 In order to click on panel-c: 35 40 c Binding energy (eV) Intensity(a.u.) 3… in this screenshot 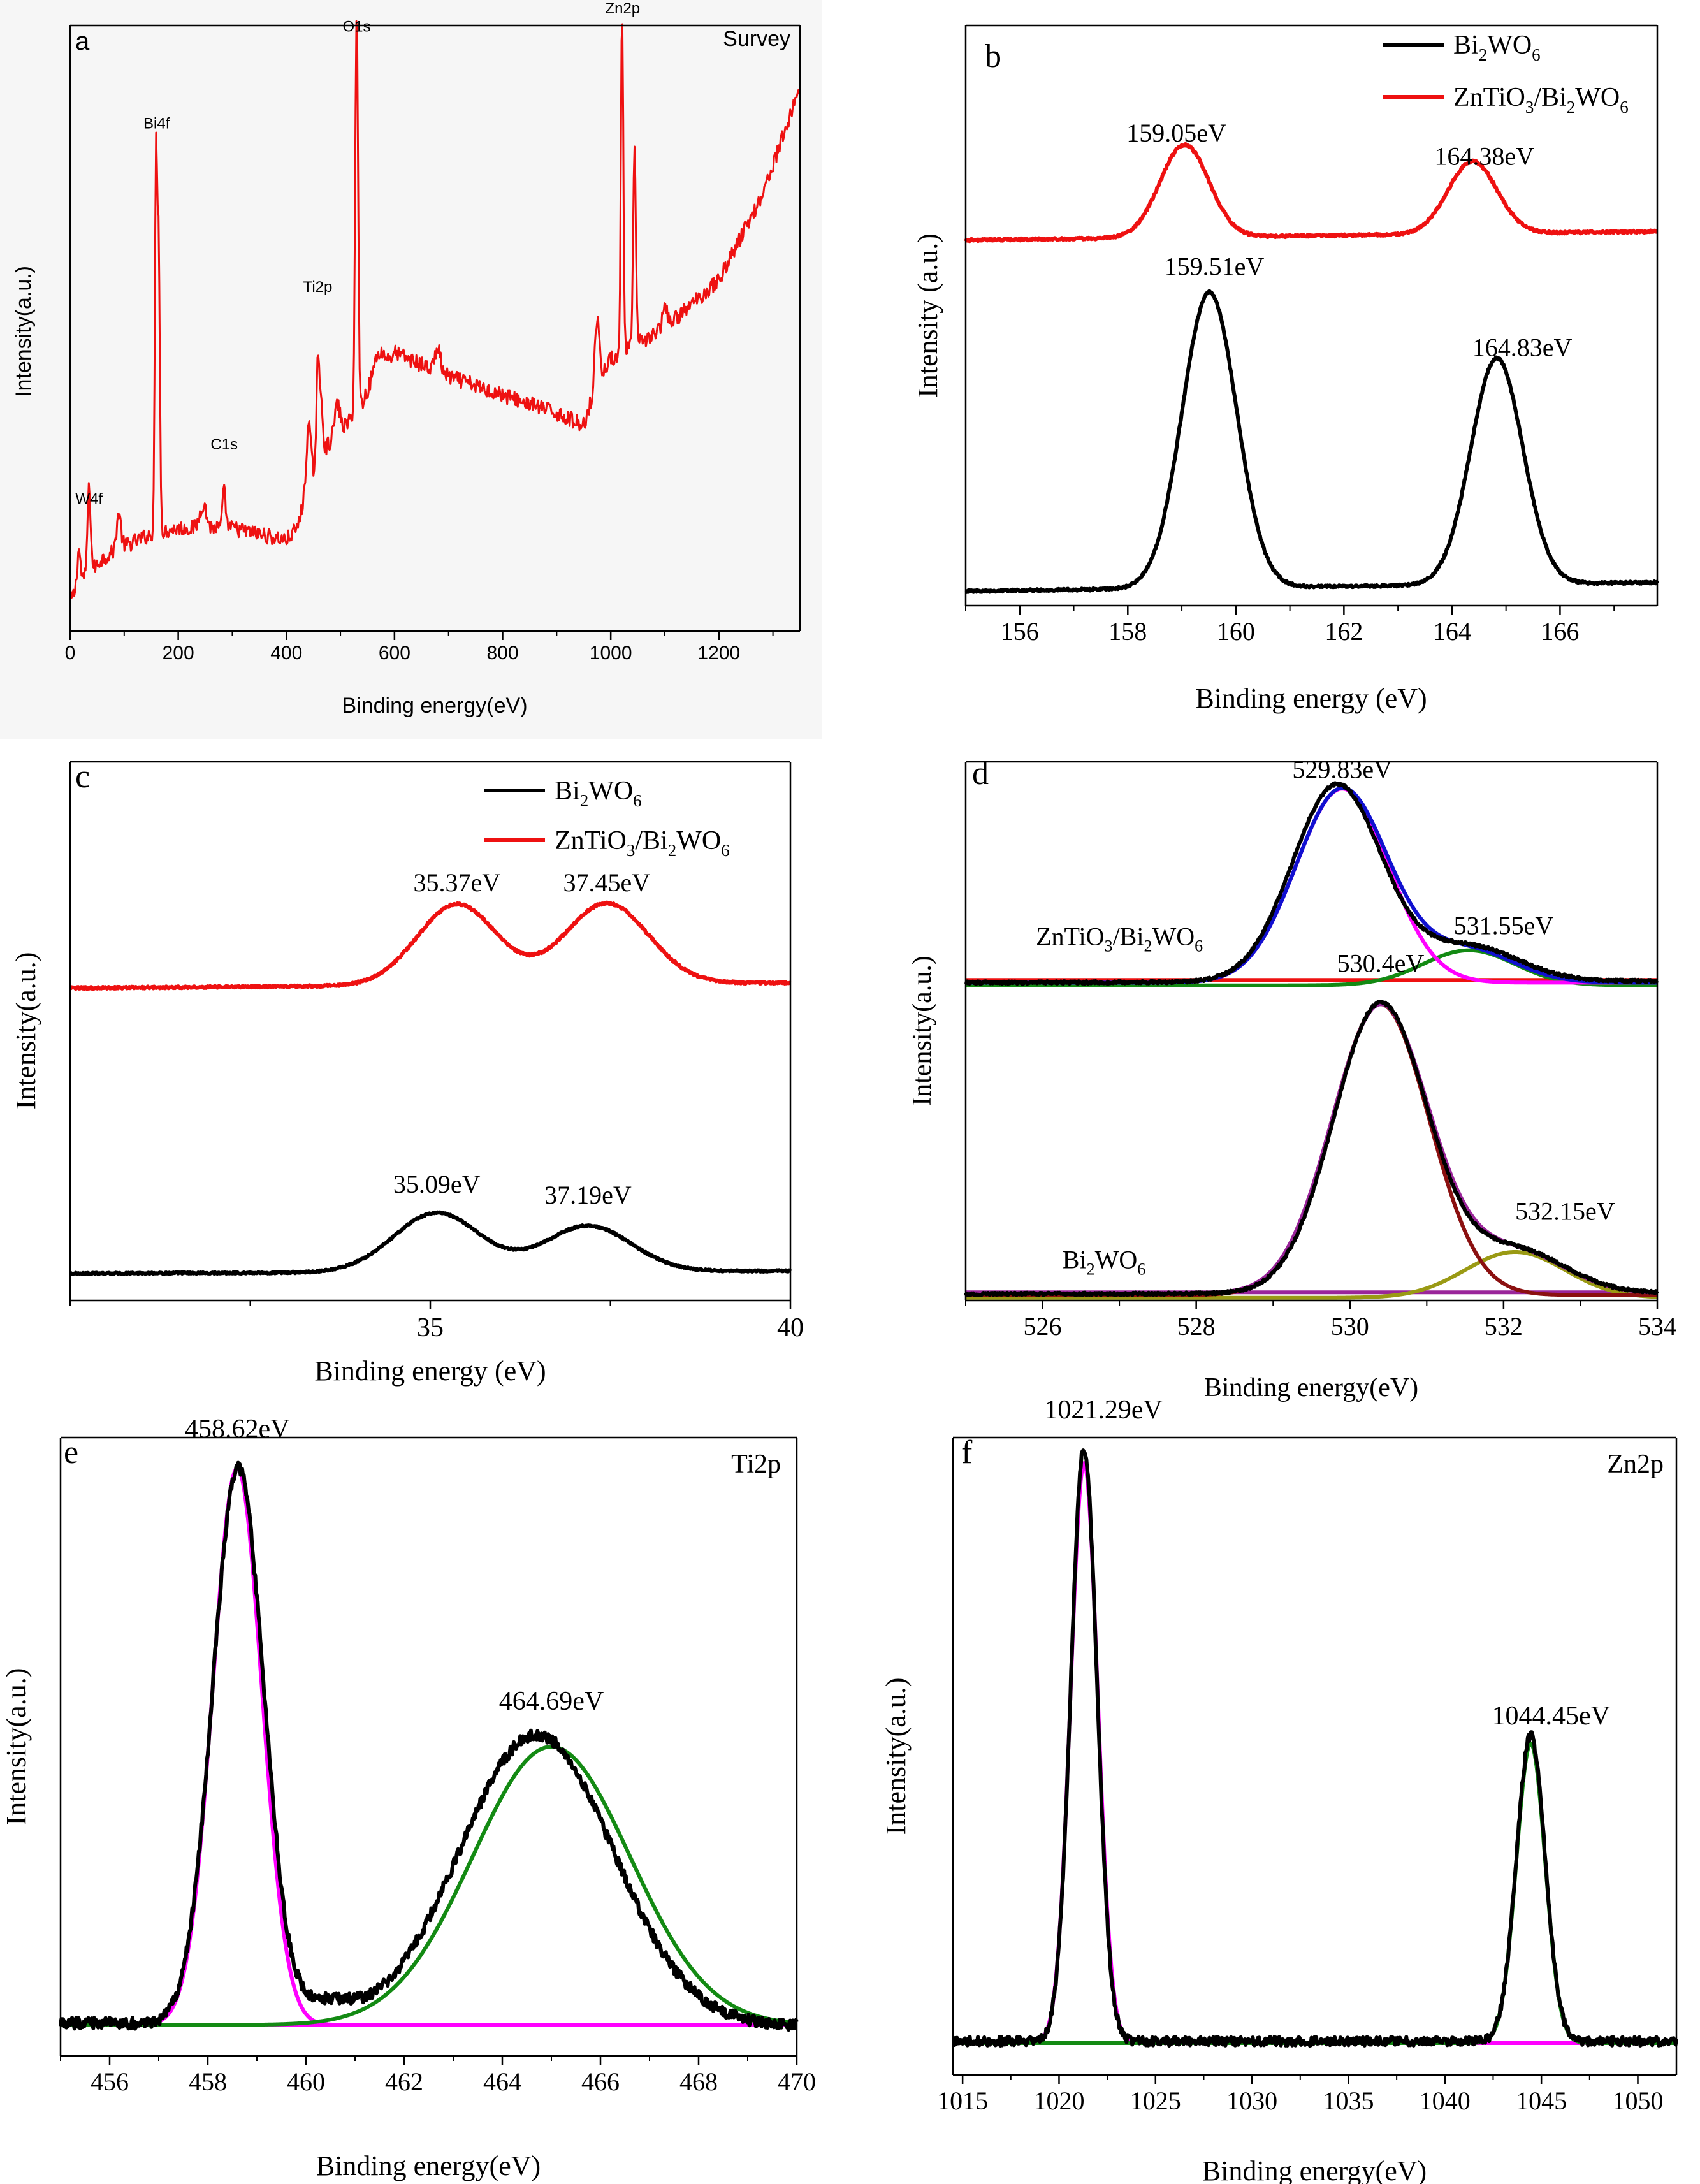, I will do `click(407, 1073)`.